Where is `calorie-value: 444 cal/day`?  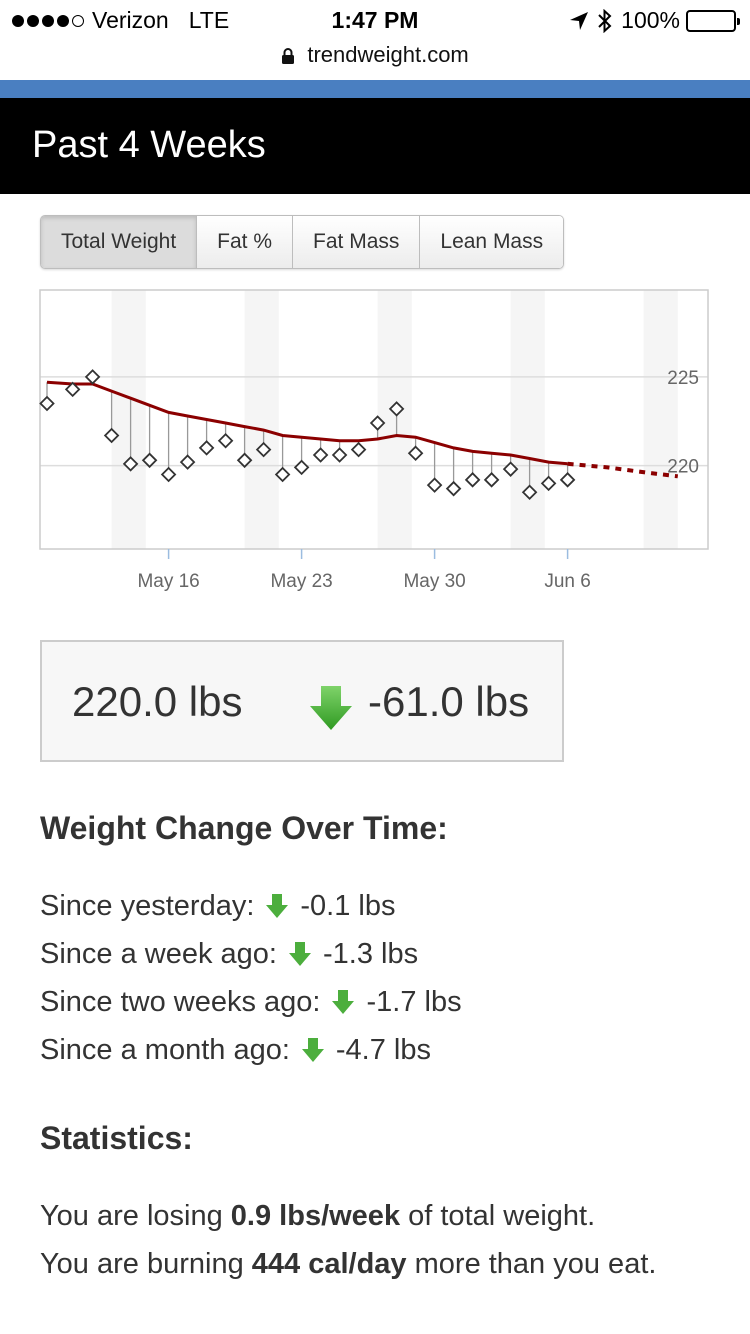
calorie-value: 444 cal/day is located at coordinates (329, 1264).